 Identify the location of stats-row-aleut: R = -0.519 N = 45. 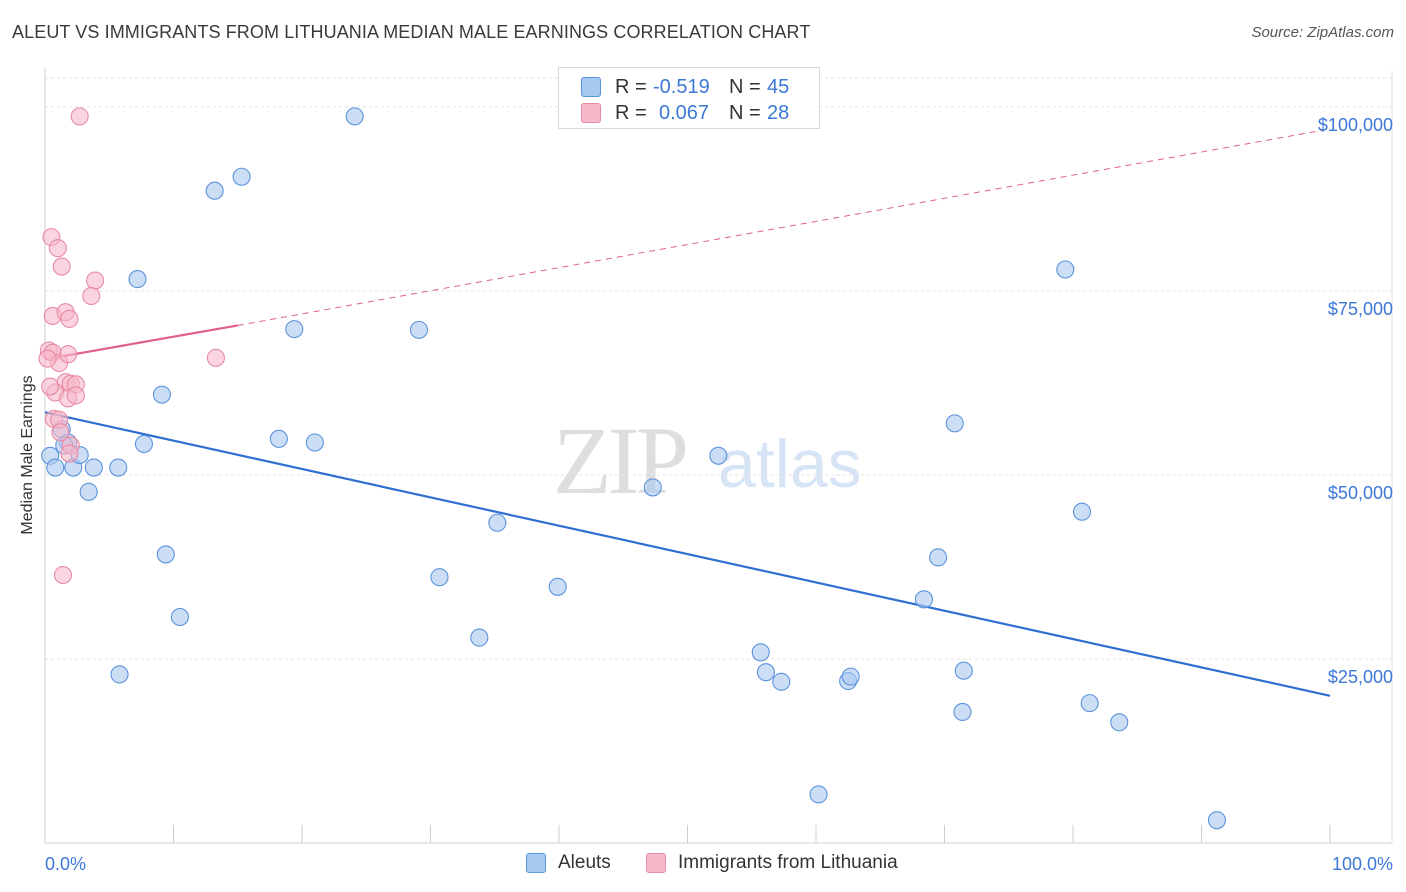
(685, 87).